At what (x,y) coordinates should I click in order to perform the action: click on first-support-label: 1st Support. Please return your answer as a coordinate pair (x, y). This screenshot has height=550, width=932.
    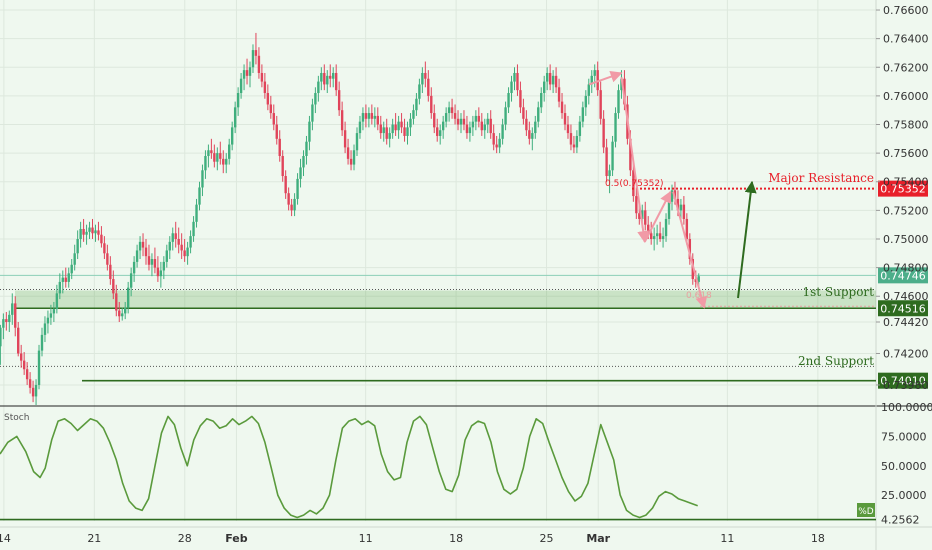
    Looking at the image, I should click on (838, 292).